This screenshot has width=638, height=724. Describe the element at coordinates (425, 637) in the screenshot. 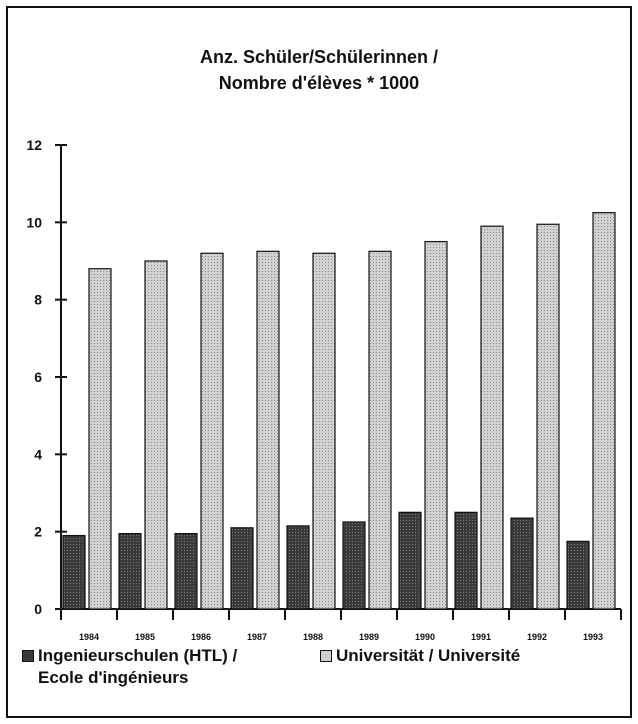

I see `x-tick-label: 1990` at that location.